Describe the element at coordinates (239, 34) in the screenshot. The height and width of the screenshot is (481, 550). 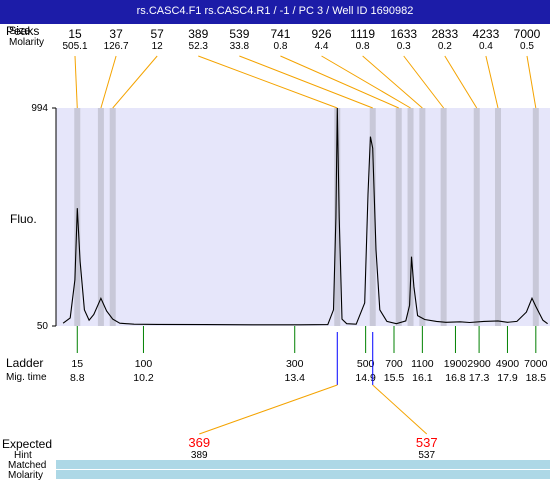
I see `peak-size-4: 539` at that location.